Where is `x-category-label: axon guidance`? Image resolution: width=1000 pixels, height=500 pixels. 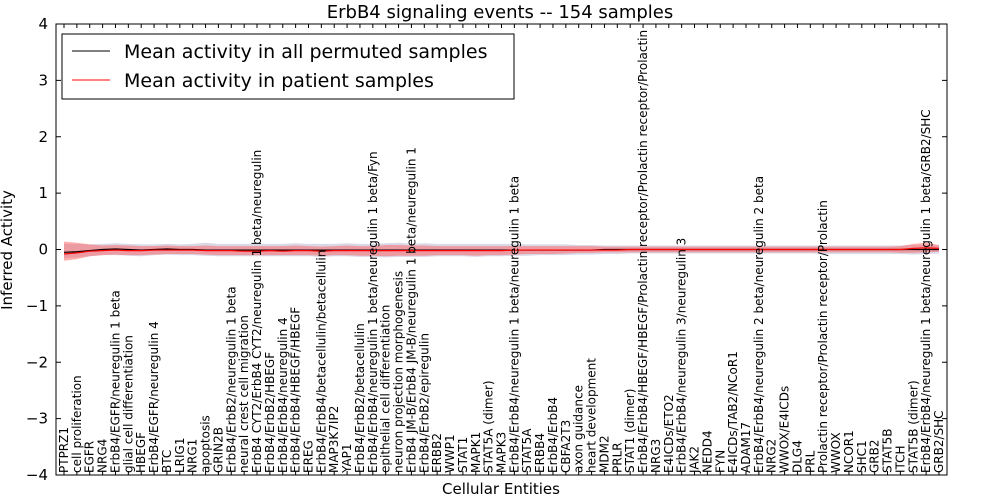 x-category-label: axon guidance is located at coordinates (579, 429).